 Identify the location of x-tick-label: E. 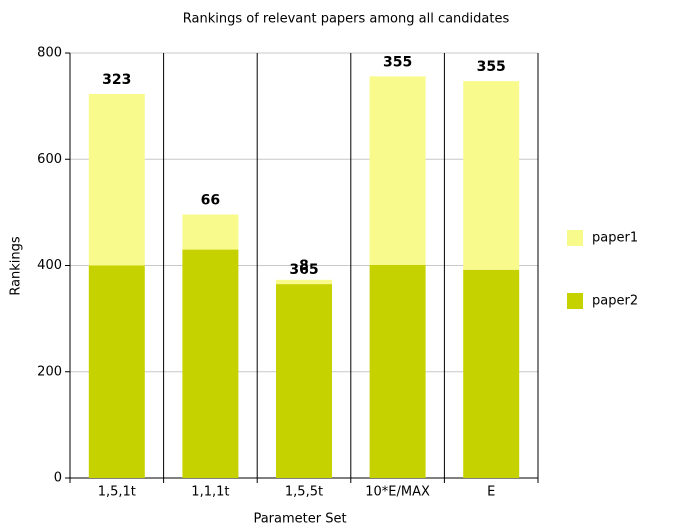
(491, 492).